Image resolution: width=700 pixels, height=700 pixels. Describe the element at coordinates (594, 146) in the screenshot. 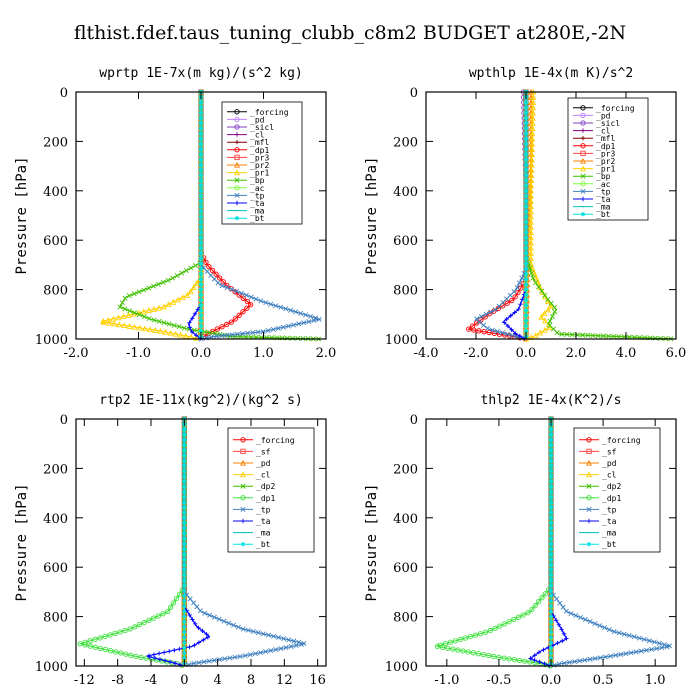

I see `legend-entry-dp1: _dp1` at that location.